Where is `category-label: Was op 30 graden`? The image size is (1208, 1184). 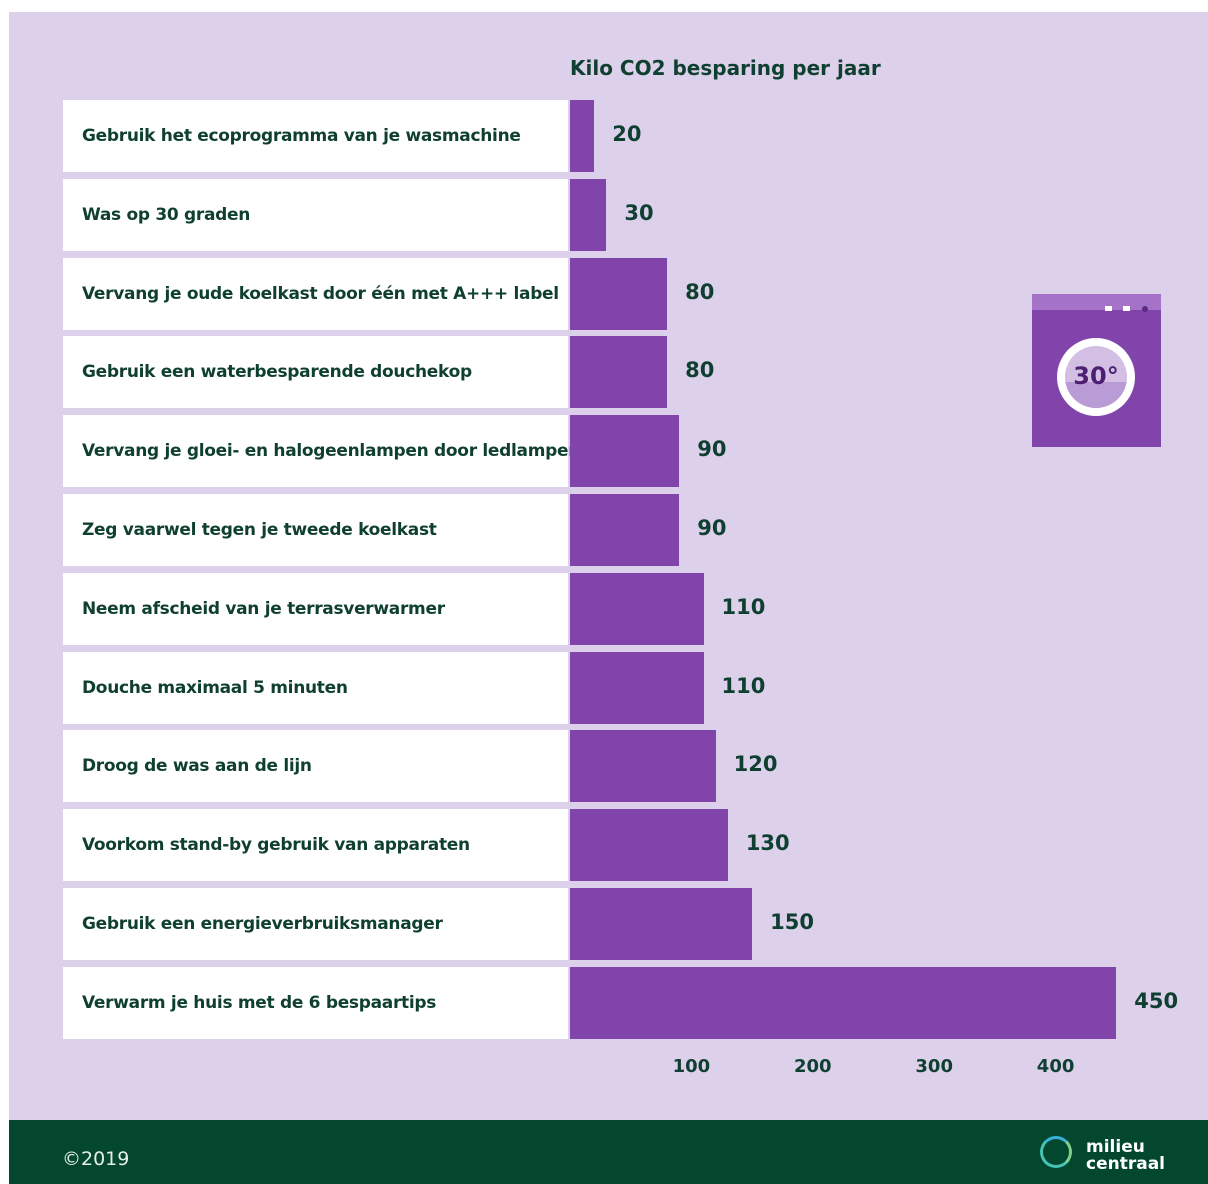
category-label: Was op 30 graden is located at coordinates (315, 214).